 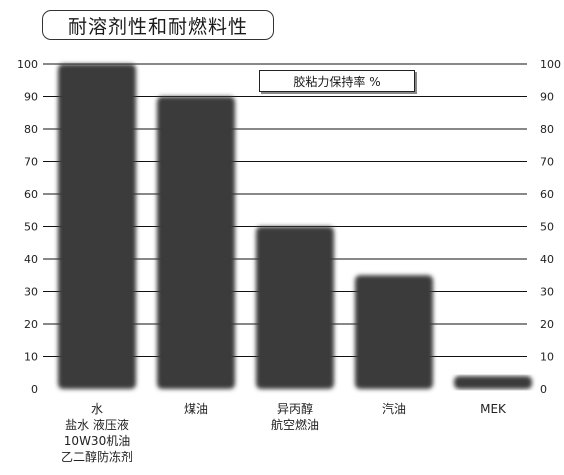 What do you see at coordinates (31, 129) in the screenshot?
I see `y-tick-label-left: 80` at bounding box center [31, 129].